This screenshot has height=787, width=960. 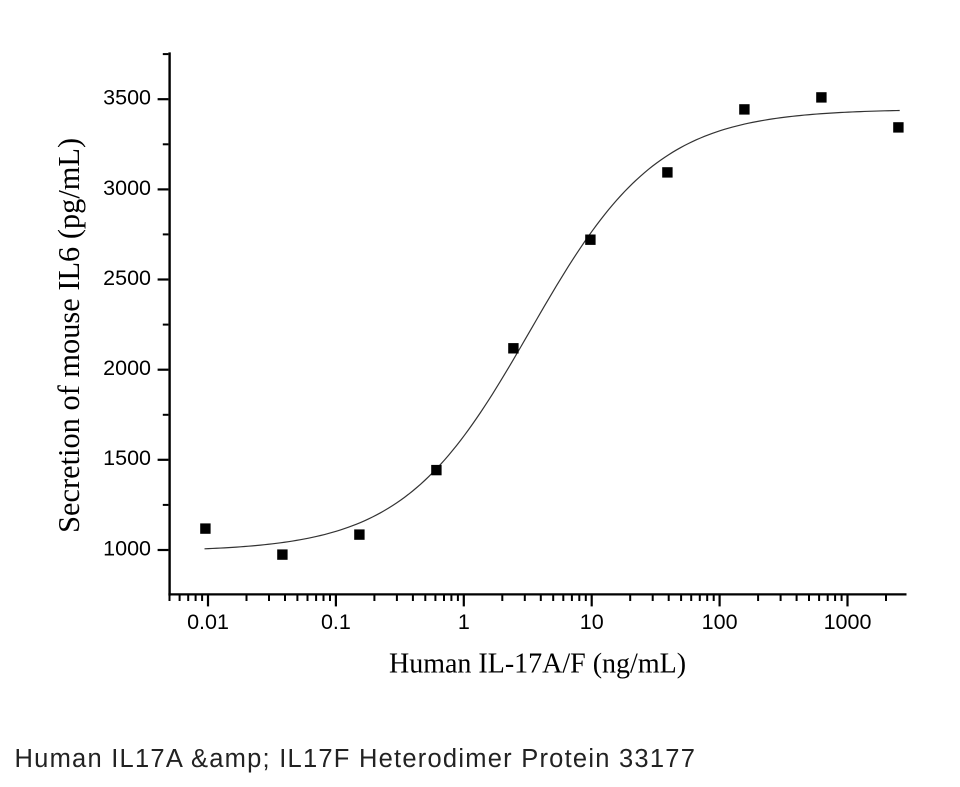 What do you see at coordinates (720, 622) in the screenshot?
I see `svg-text: 100` at bounding box center [720, 622].